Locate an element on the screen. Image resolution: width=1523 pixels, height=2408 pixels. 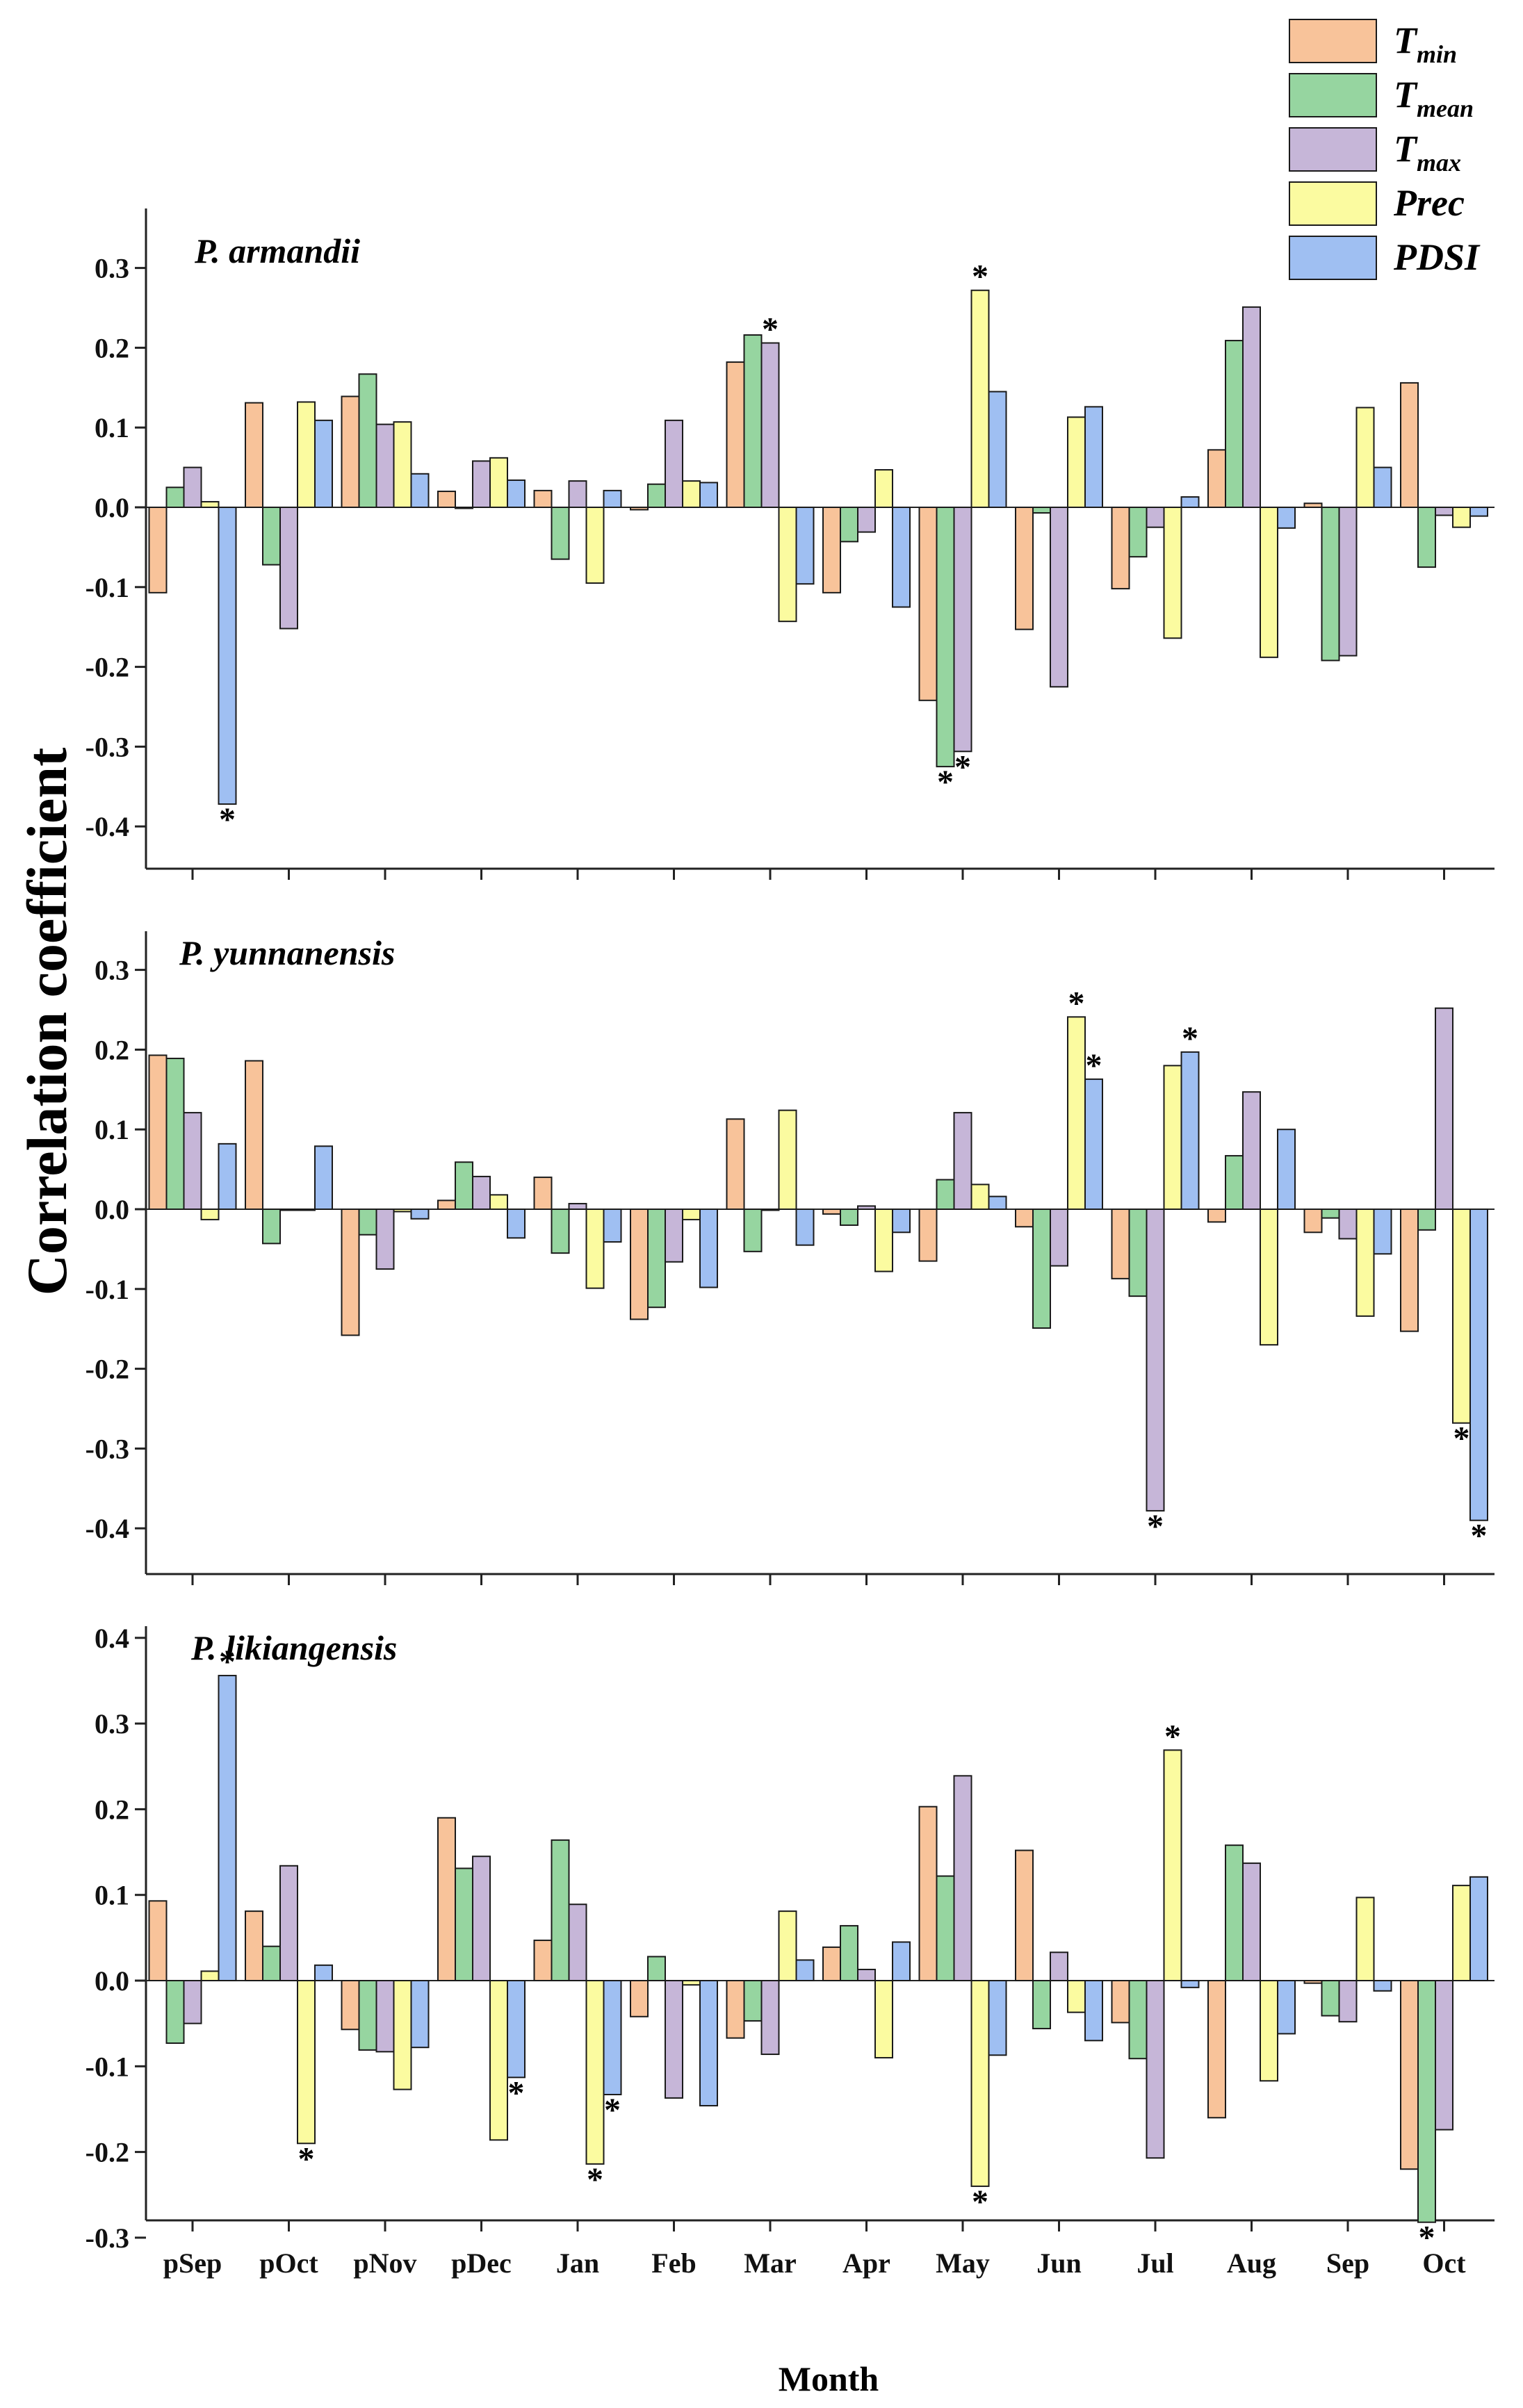
bar-prec-sep is located at coordinates (1365, 1939).